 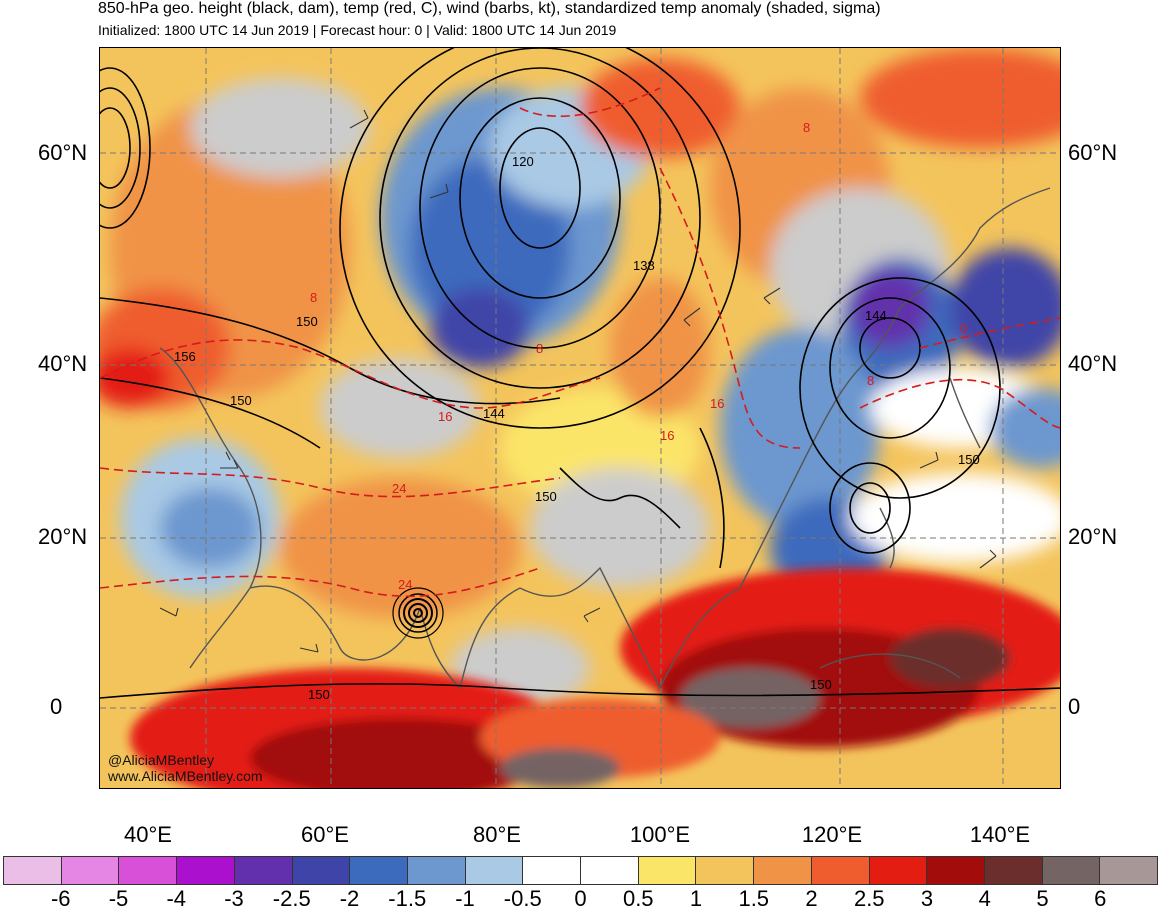 What do you see at coordinates (811, 898) in the screenshot?
I see `colorbar-label: 2` at bounding box center [811, 898].